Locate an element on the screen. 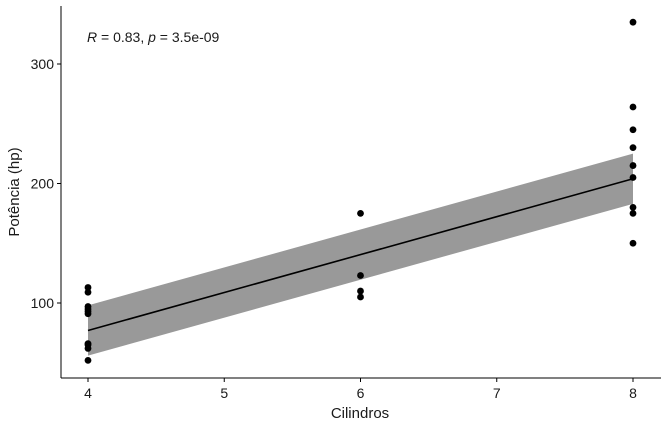 The height and width of the screenshot is (425, 668). r-label: R is located at coordinates (92, 37).